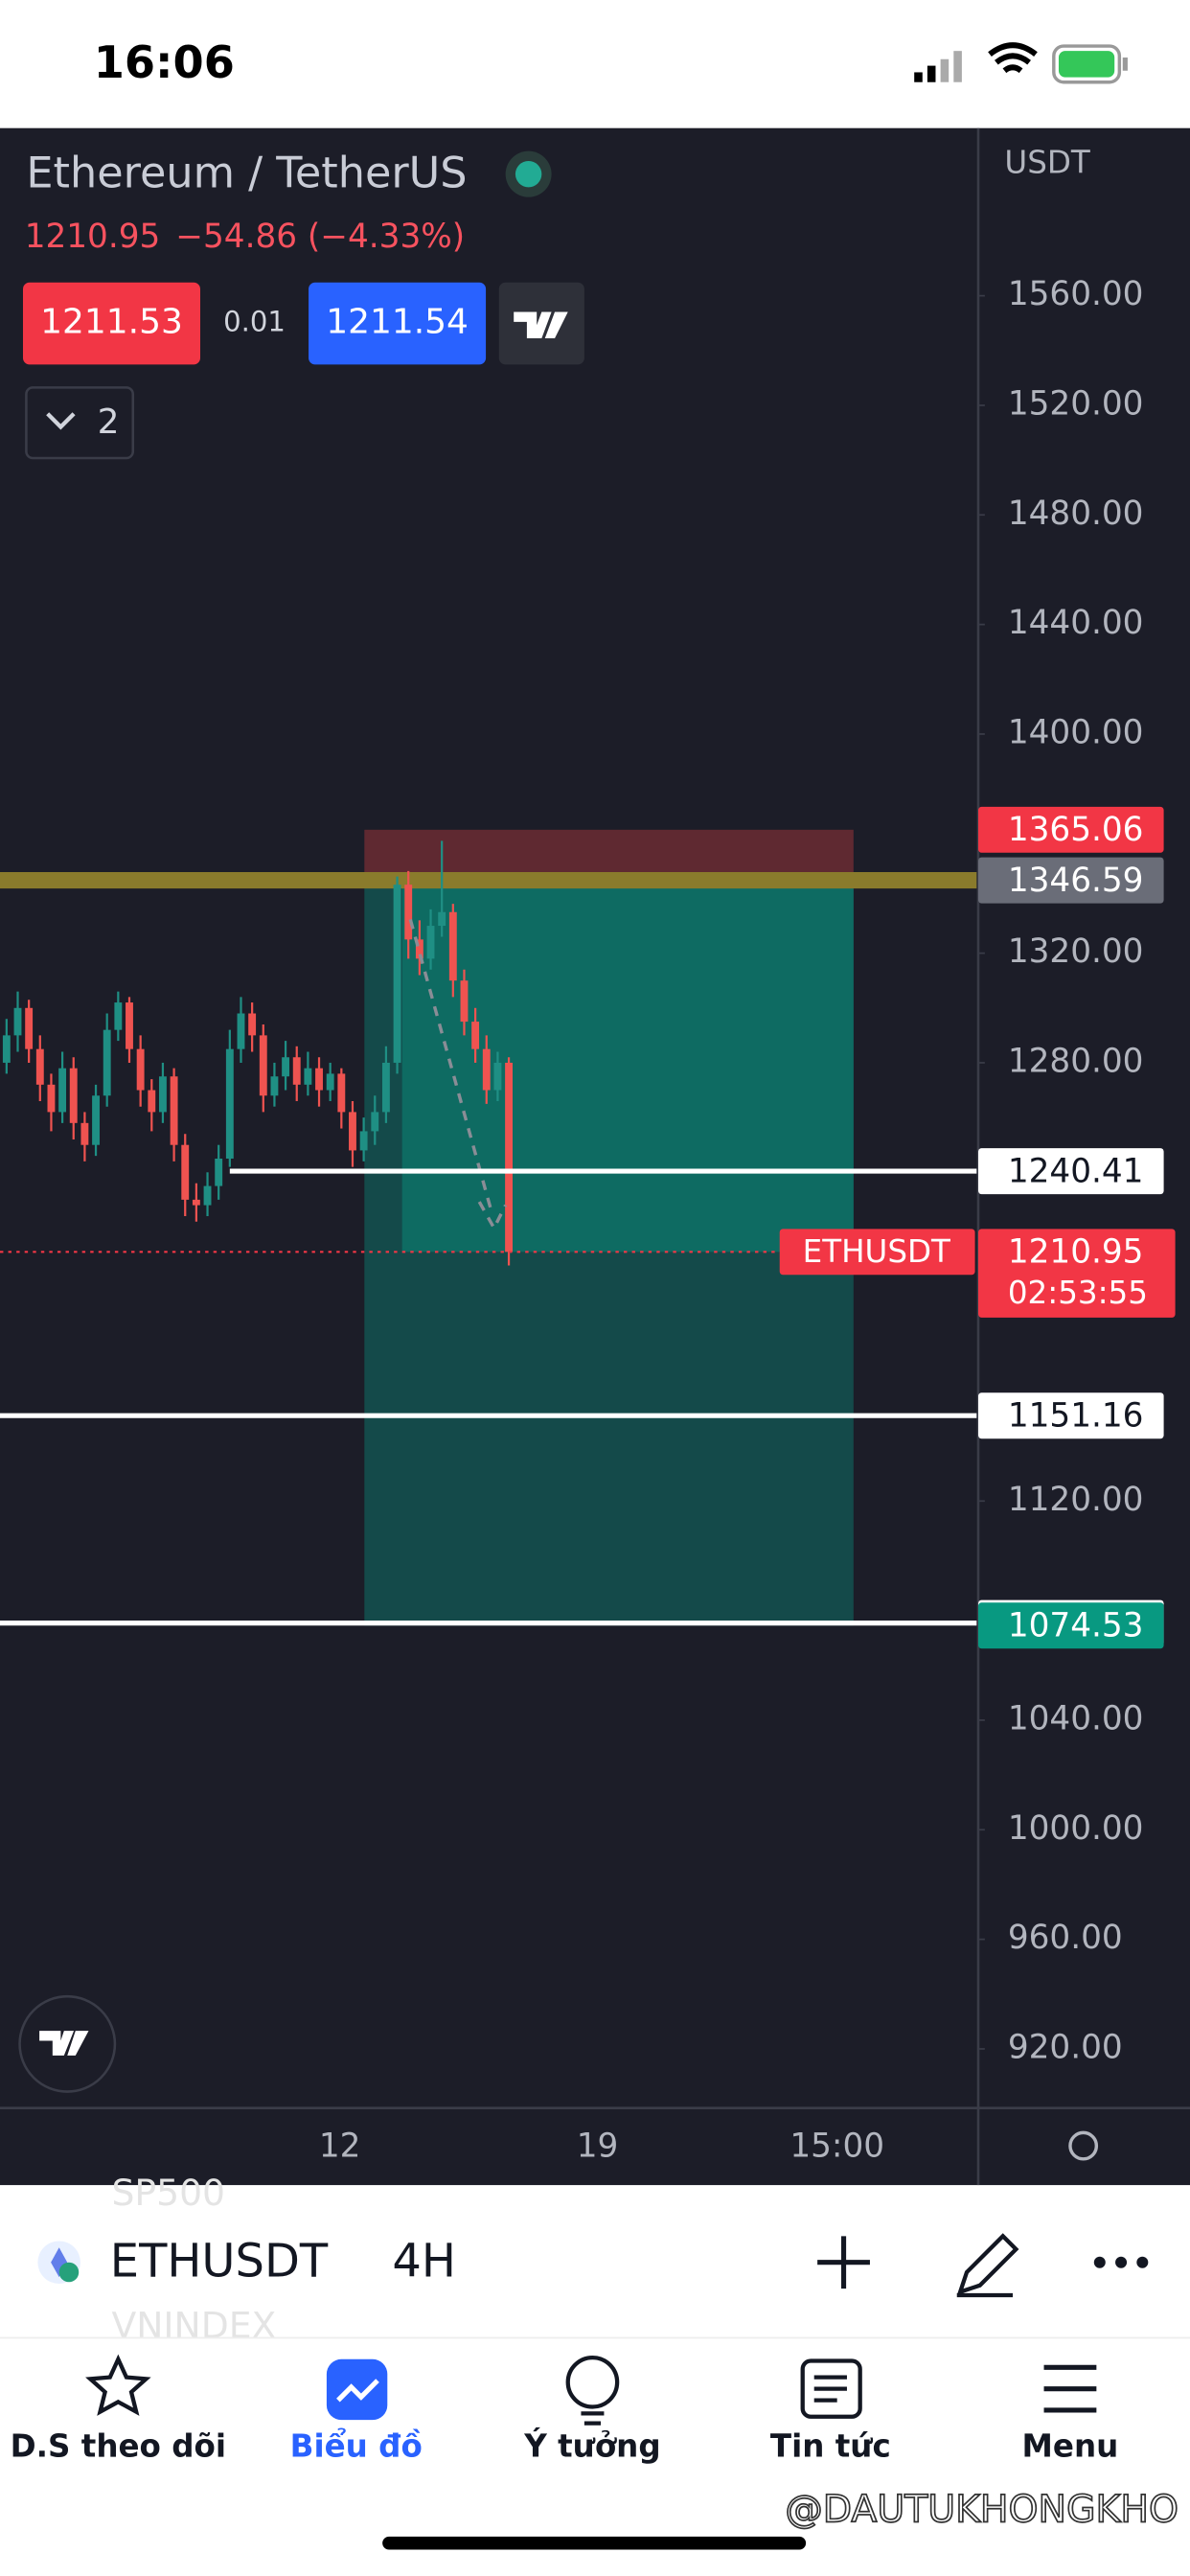  What do you see at coordinates (843, 2262) in the screenshot?
I see `add-button` at bounding box center [843, 2262].